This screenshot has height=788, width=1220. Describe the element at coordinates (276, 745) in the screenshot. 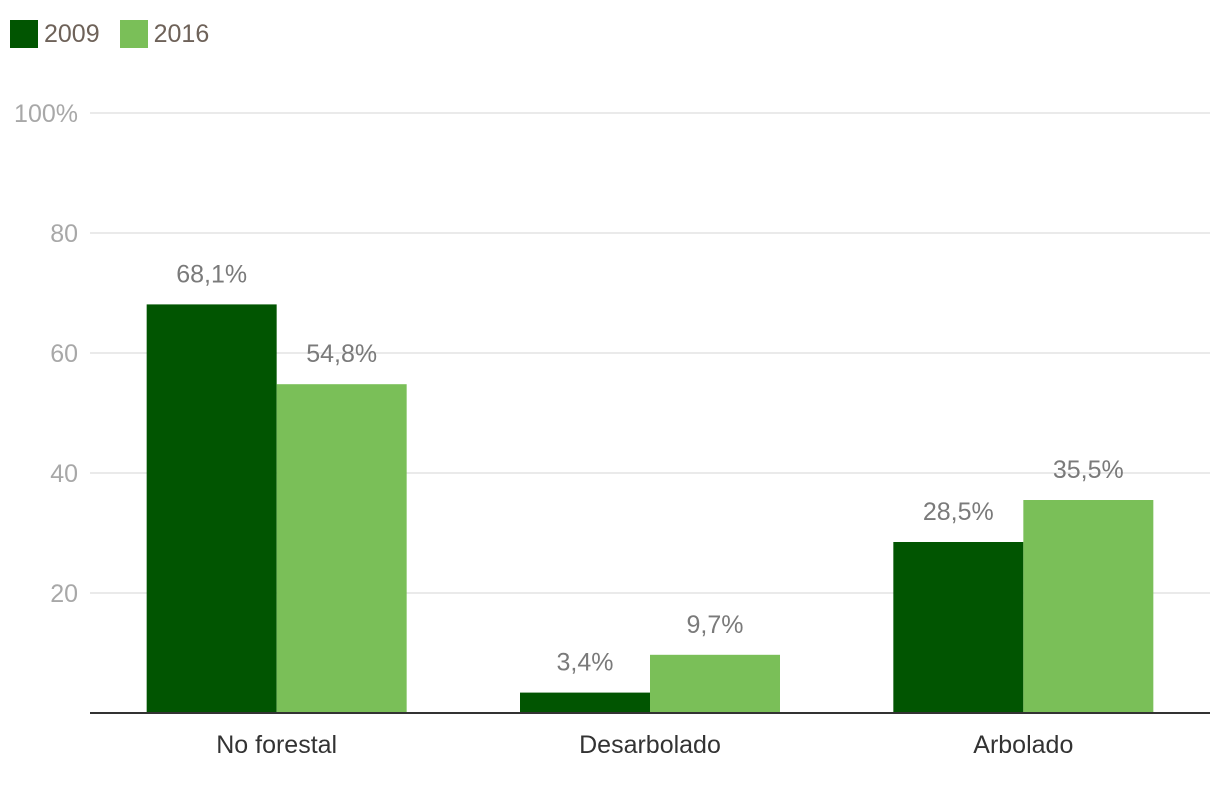

I see `category-label-0: No forestal` at that location.